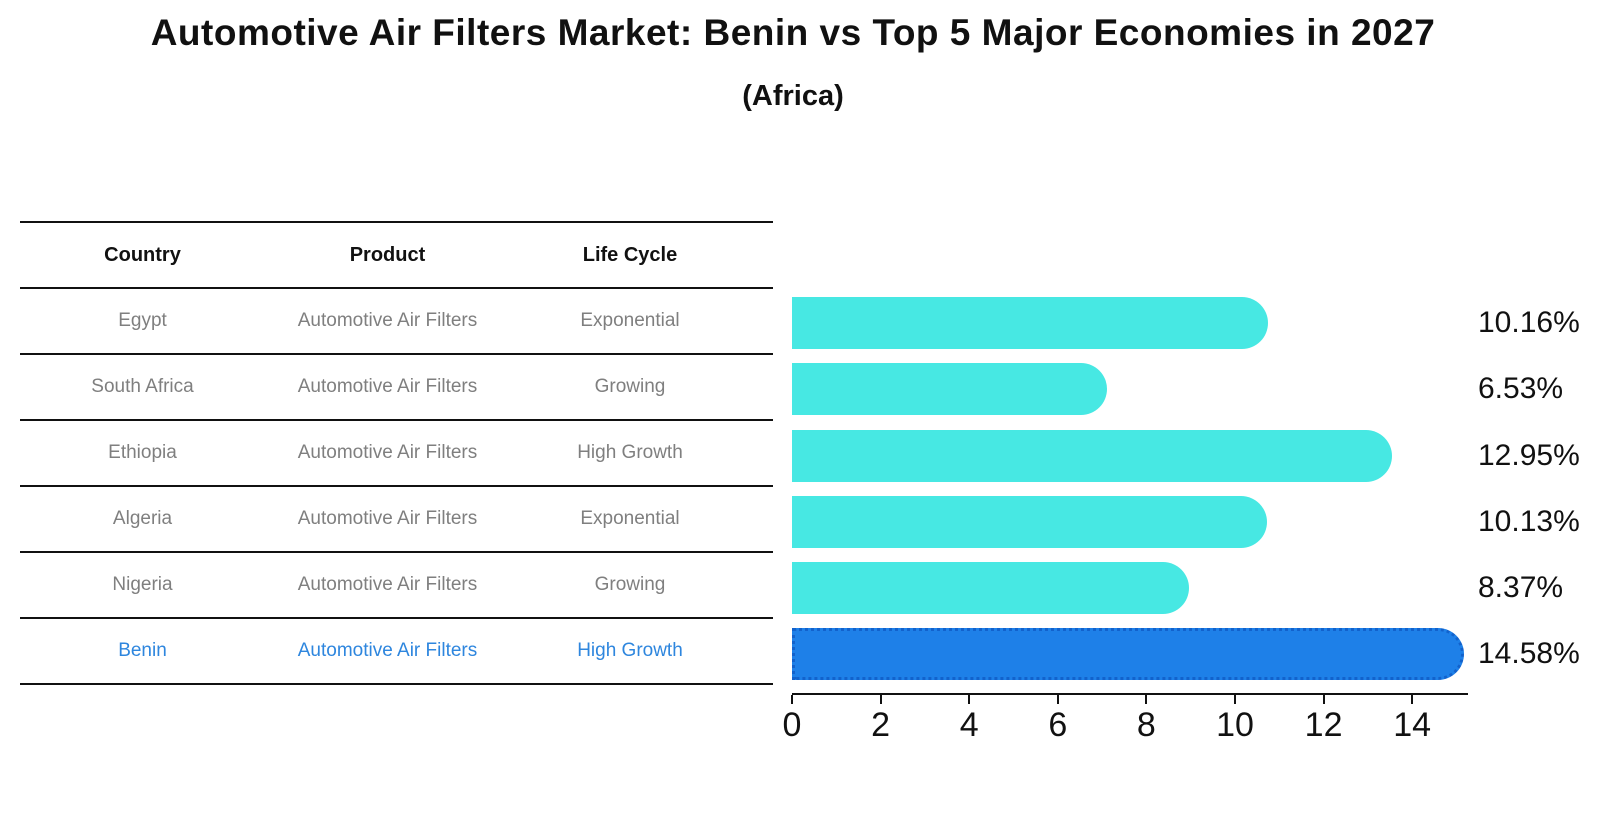 The height and width of the screenshot is (823, 1606). What do you see at coordinates (1323, 725) in the screenshot?
I see `x-tick-label: 12` at bounding box center [1323, 725].